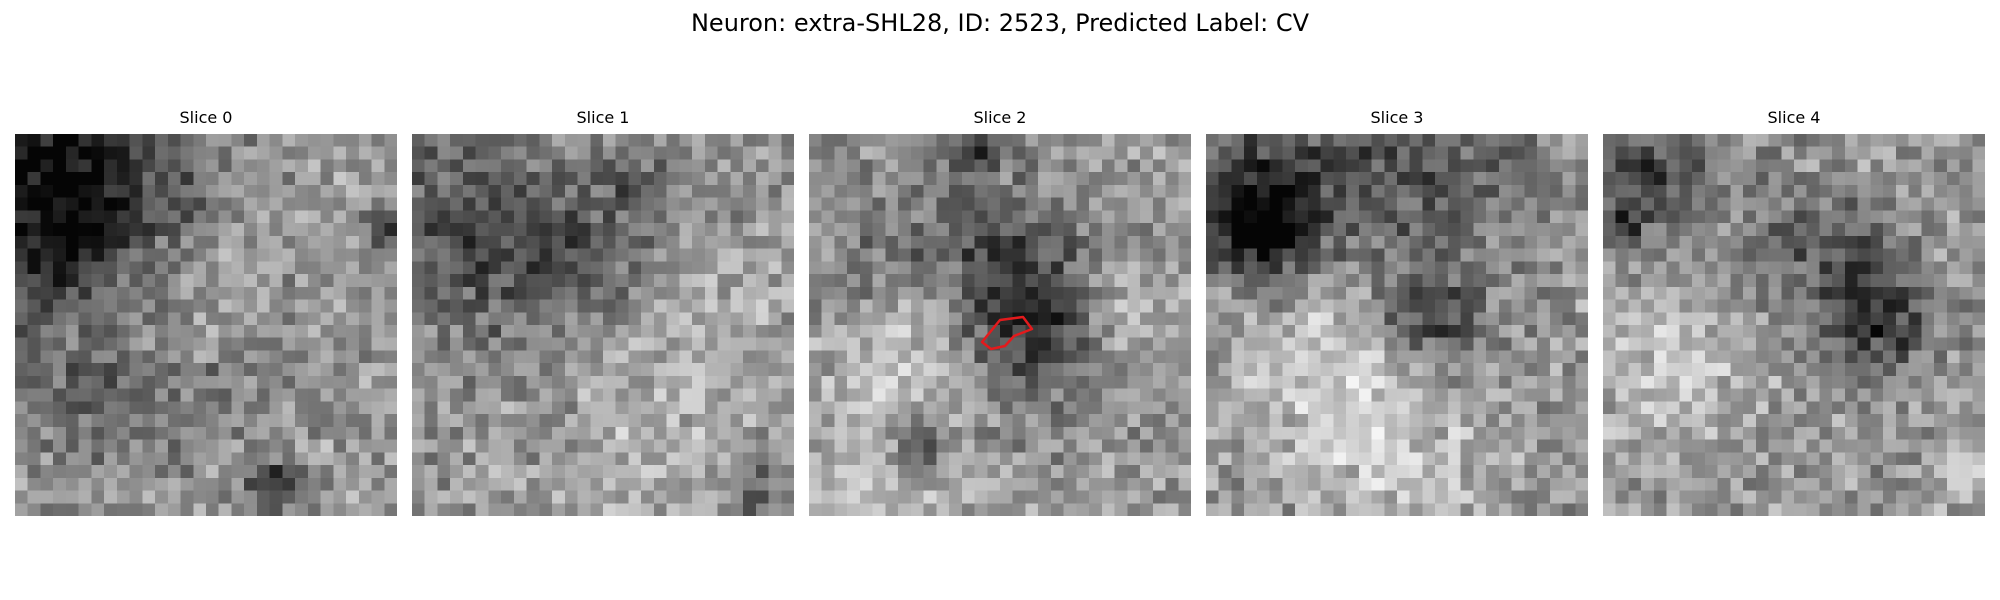 The image size is (2000, 600). I want to click on slice-title: Slice 2, so click(1000, 117).